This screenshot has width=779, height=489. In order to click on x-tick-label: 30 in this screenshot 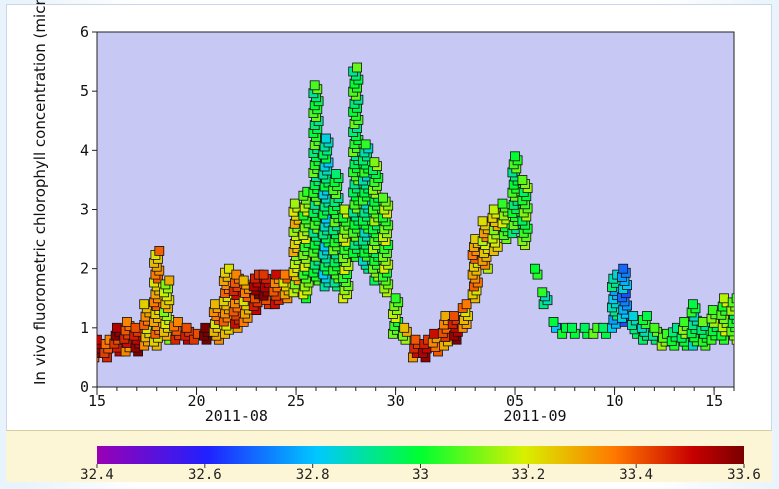, I will do `click(396, 401)`.